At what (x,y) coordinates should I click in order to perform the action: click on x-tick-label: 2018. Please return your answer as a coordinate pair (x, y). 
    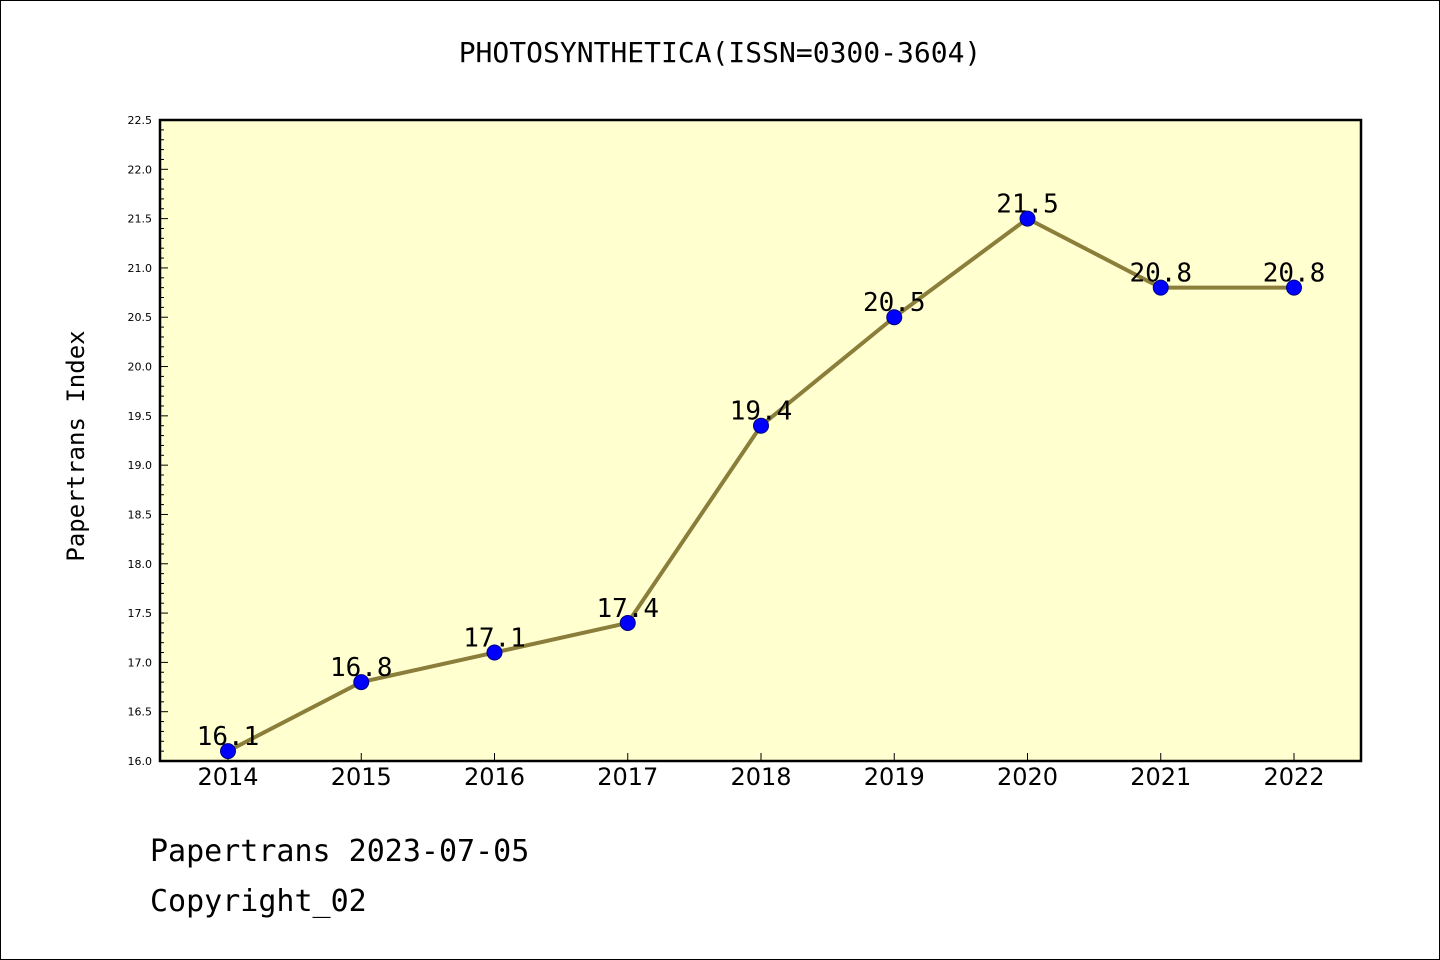
    Looking at the image, I should click on (760, 777).